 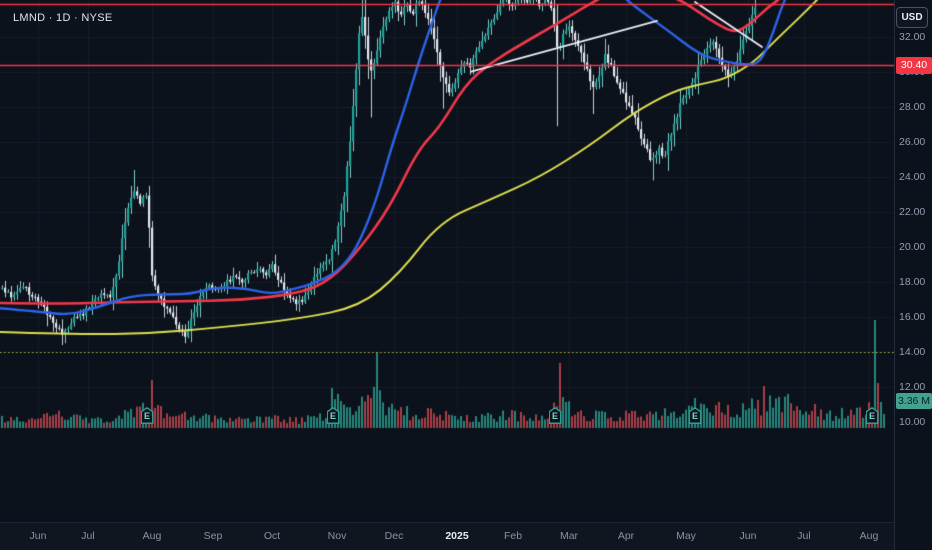 I want to click on price-axis-label: 28.00, so click(x=912, y=107).